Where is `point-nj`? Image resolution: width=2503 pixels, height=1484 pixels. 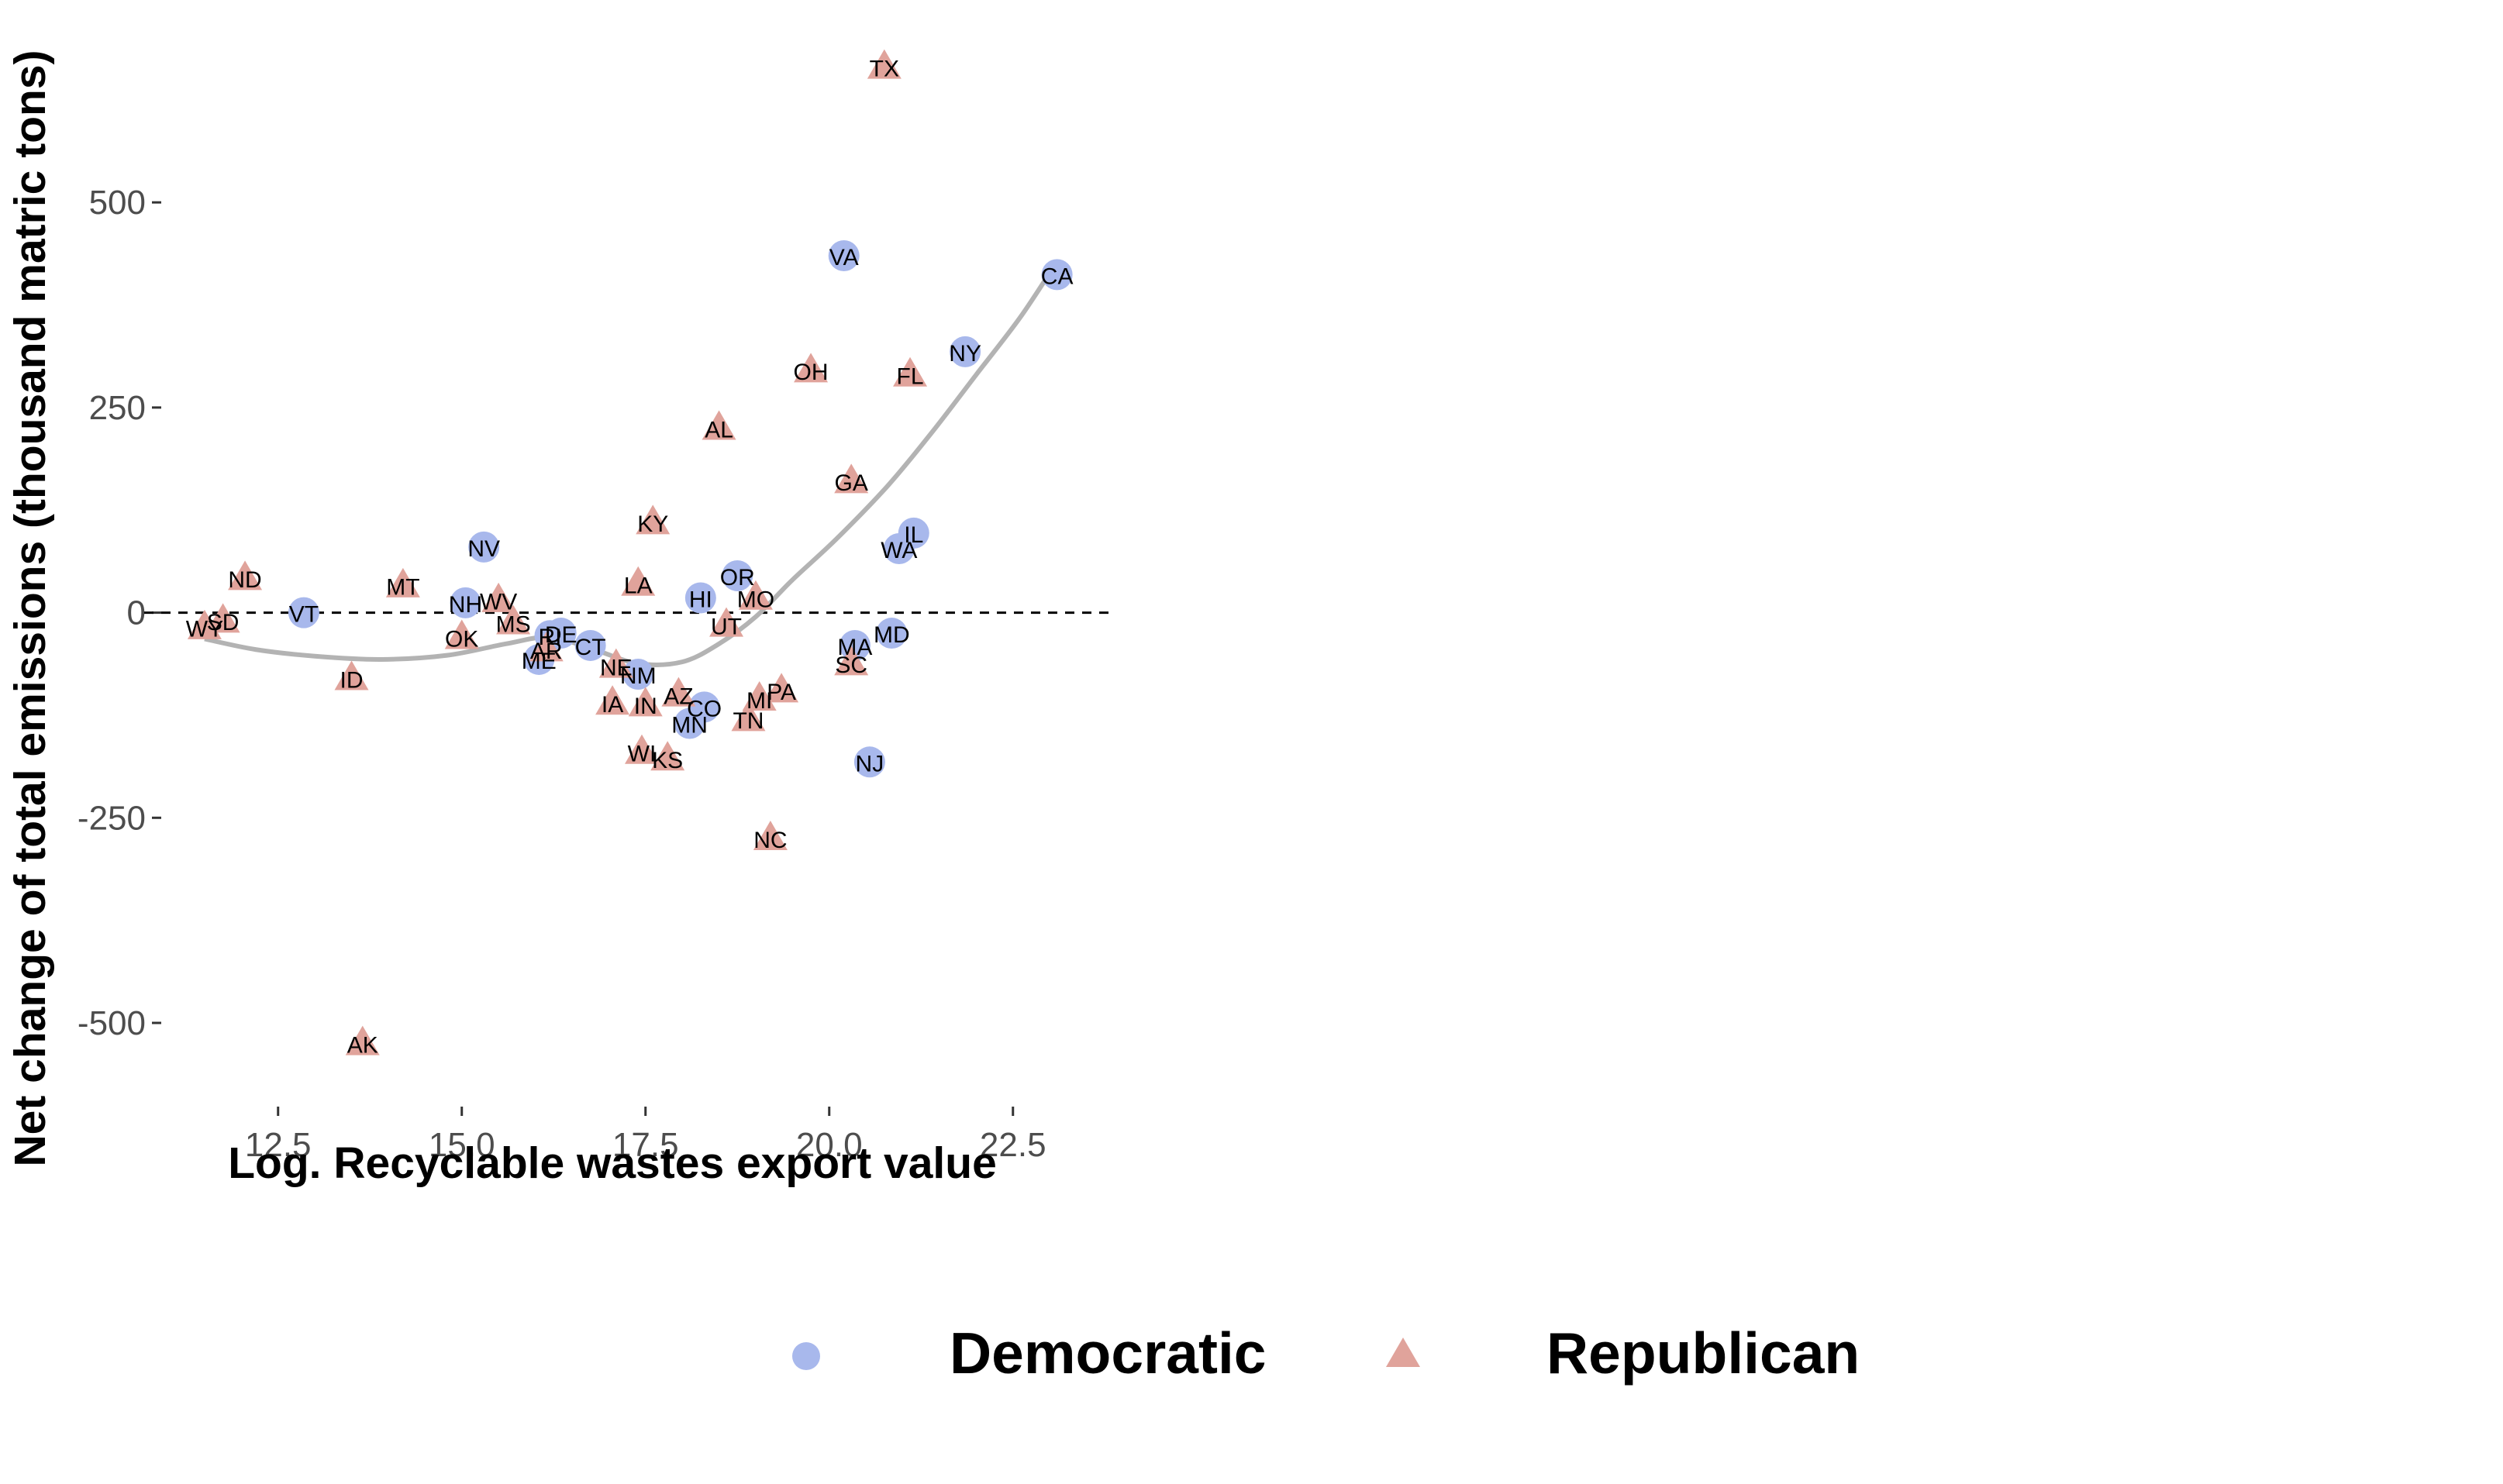 point-nj is located at coordinates (869, 762).